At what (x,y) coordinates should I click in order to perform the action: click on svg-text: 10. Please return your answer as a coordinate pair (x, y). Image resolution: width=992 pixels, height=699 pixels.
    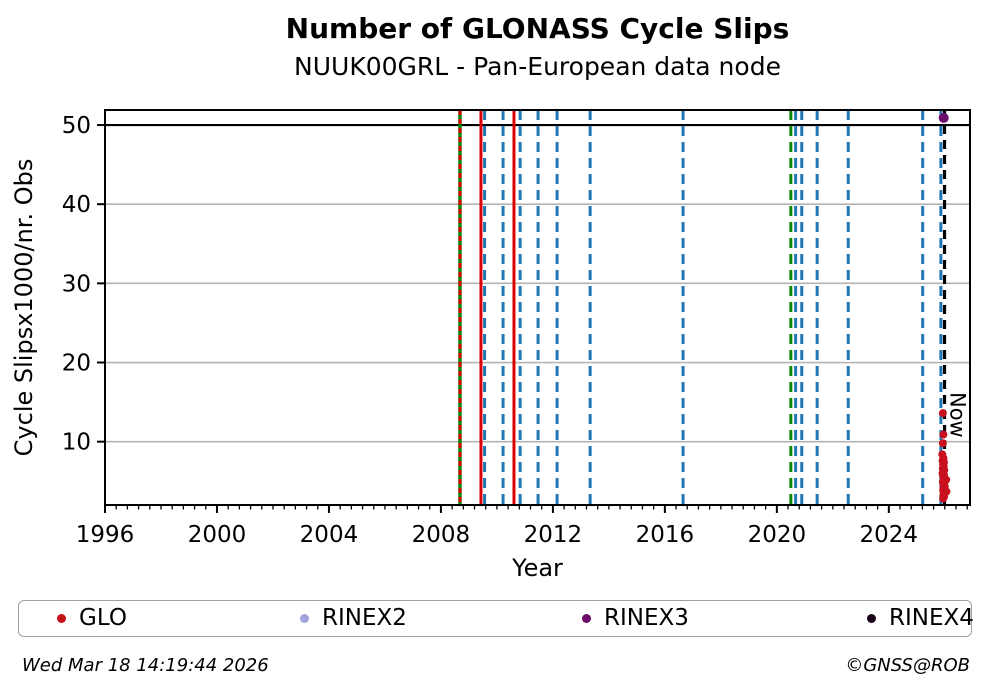
    Looking at the image, I should click on (76, 443).